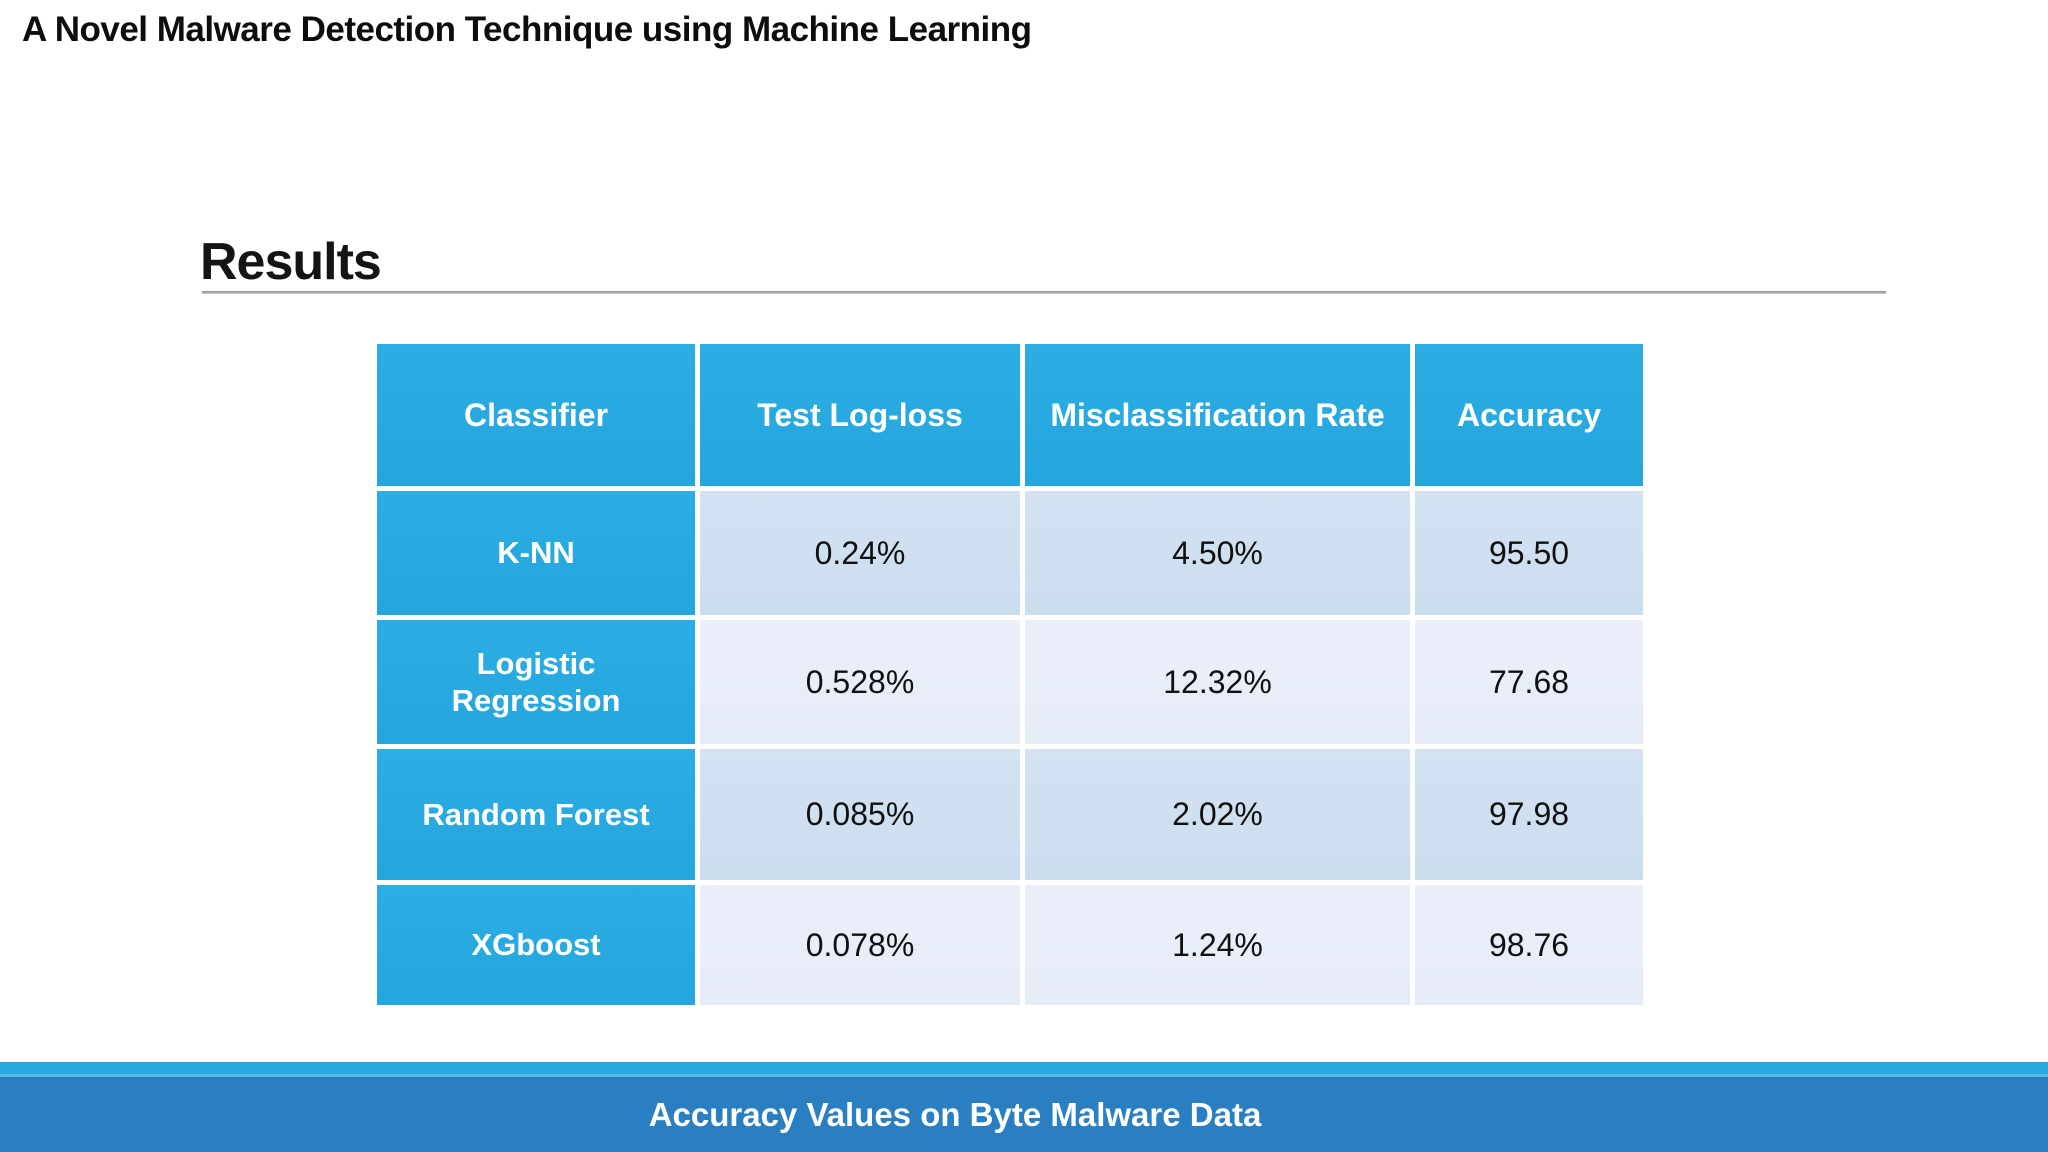 This screenshot has width=2048, height=1152. What do you see at coordinates (1529, 415) in the screenshot?
I see `column-header-accuracy: Accuracy` at bounding box center [1529, 415].